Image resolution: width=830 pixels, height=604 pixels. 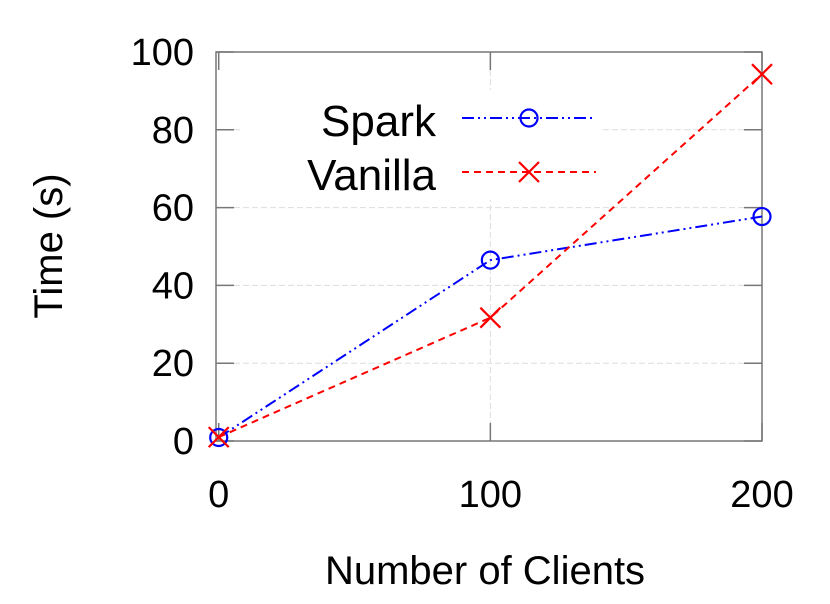 I want to click on y-tick-label: 100, so click(x=162, y=53).